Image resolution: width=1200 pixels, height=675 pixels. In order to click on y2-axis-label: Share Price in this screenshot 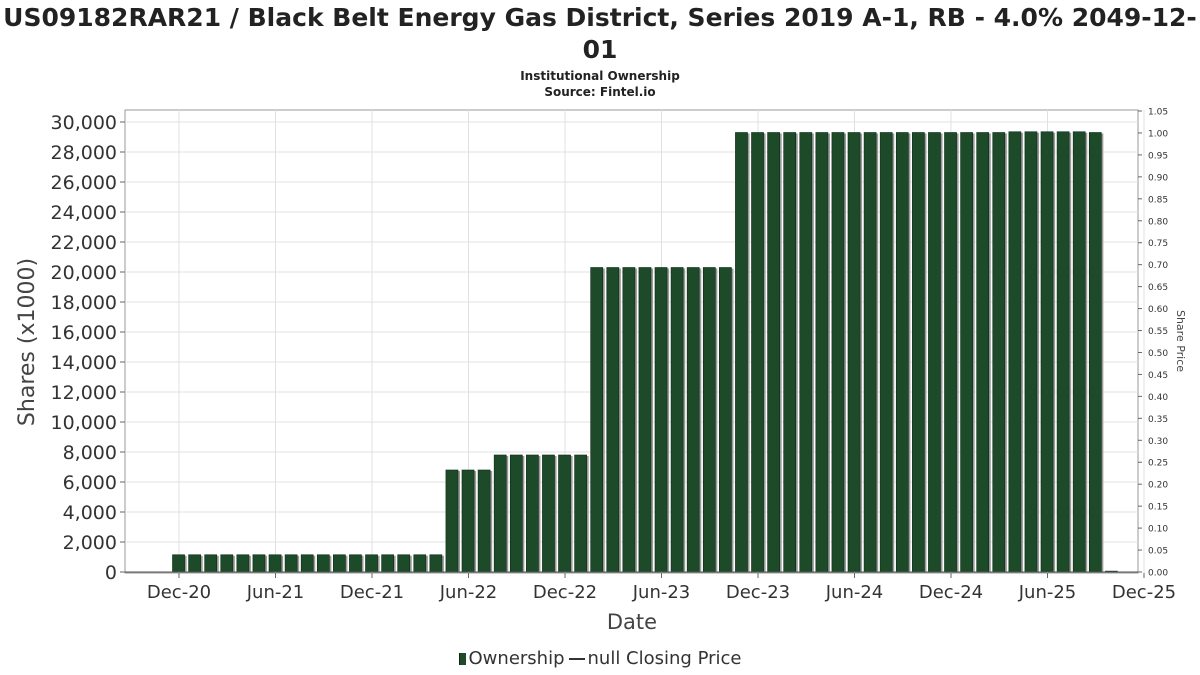, I will do `click(1180, 341)`.